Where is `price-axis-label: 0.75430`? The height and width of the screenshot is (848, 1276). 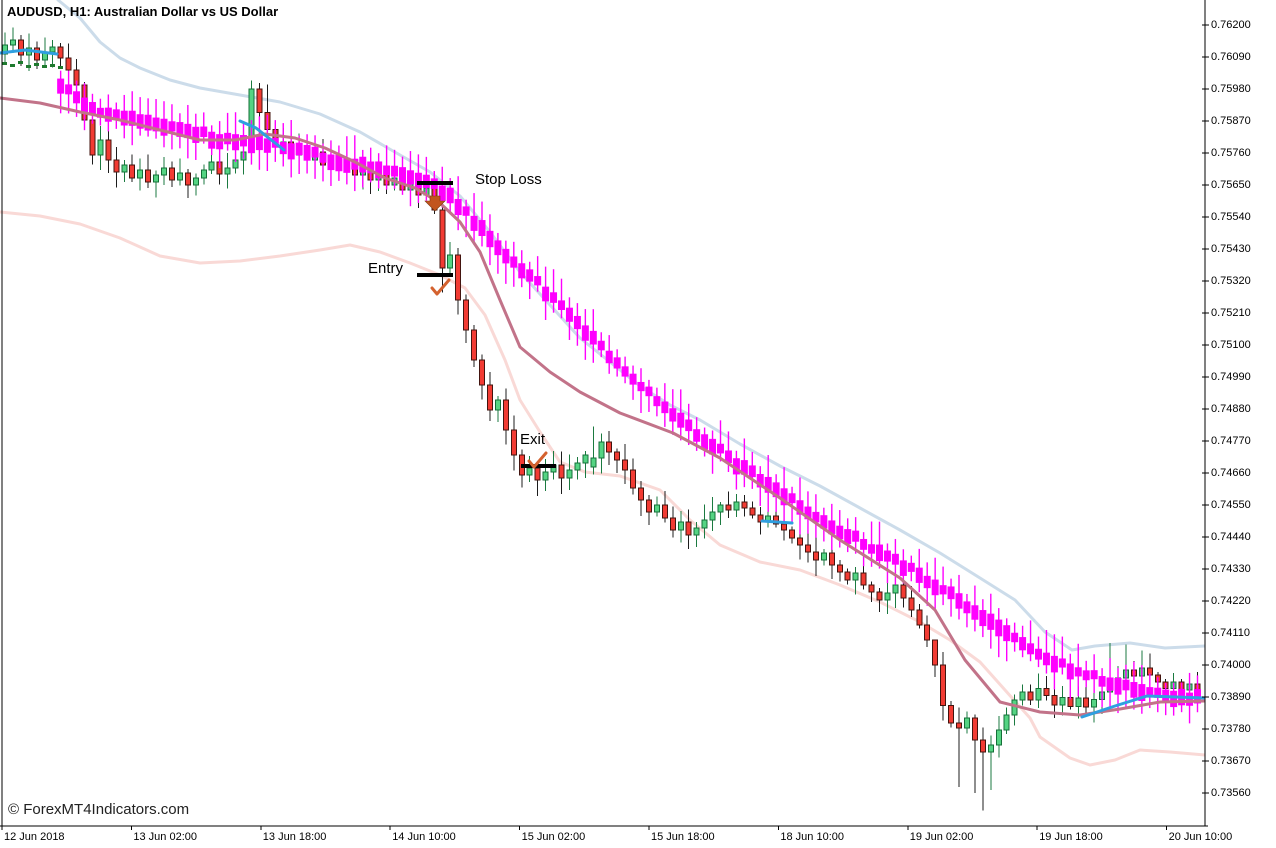
price-axis-label: 0.75430 is located at coordinates (1231, 249).